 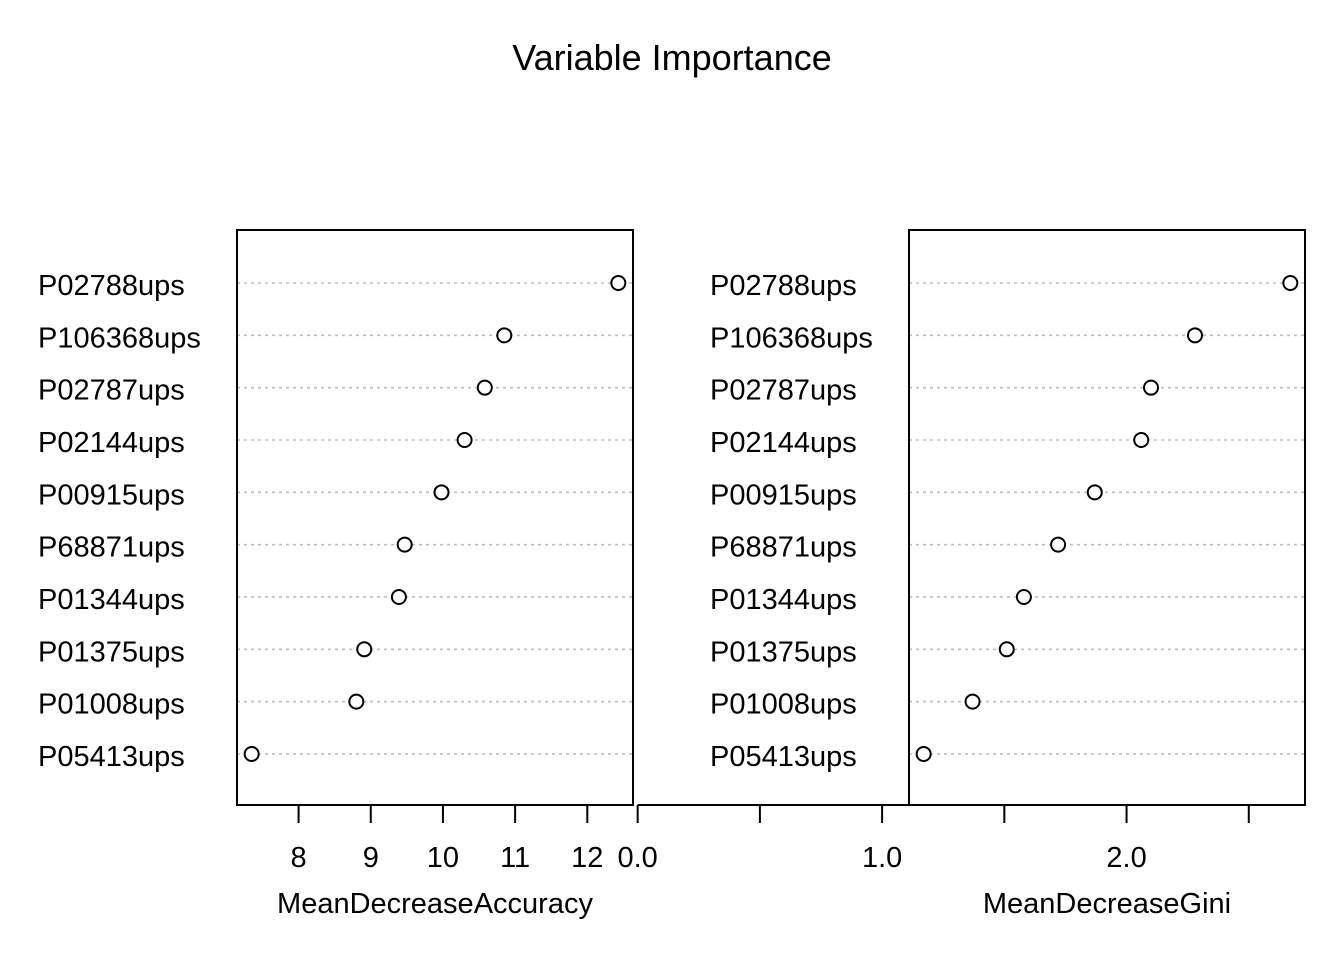 What do you see at coordinates (435, 904) in the screenshot?
I see `x-axis-label: MeanDecreaseAccuracy` at bounding box center [435, 904].